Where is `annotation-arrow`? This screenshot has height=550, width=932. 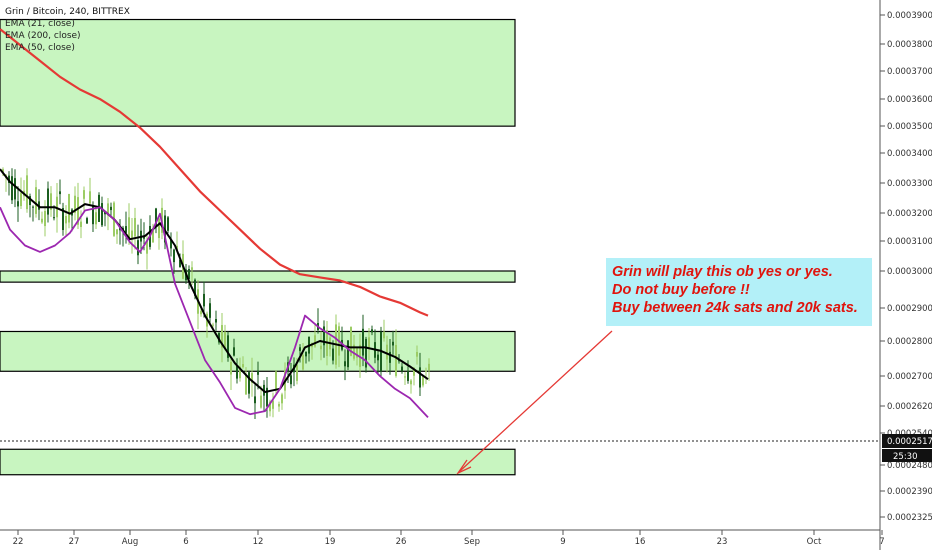 annotation-arrow is located at coordinates (534, 402).